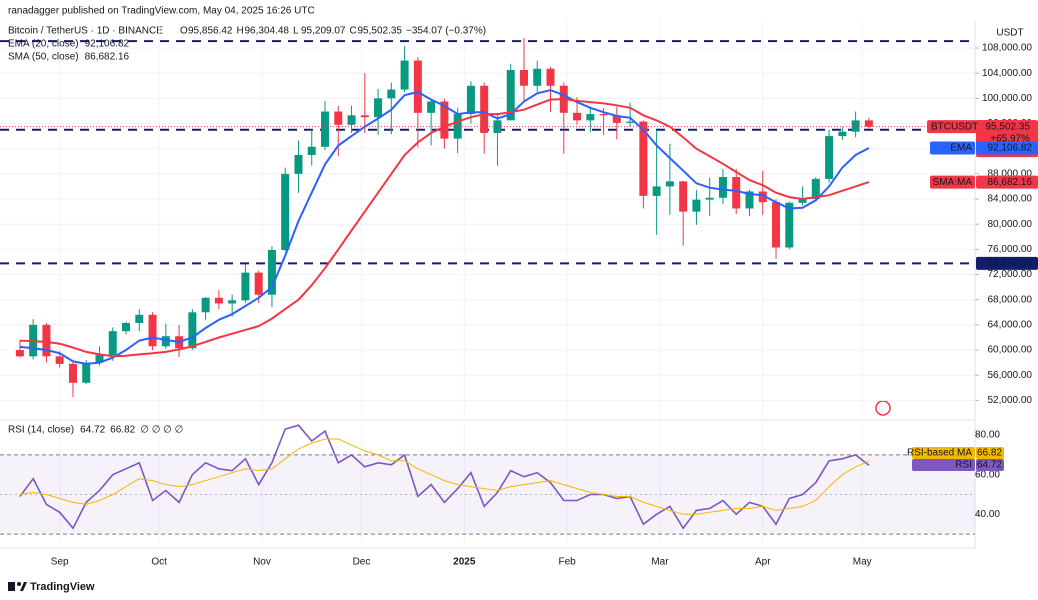  What do you see at coordinates (380, 31) in the screenshot?
I see `ohlc-value: 95,502.35` at bounding box center [380, 31].